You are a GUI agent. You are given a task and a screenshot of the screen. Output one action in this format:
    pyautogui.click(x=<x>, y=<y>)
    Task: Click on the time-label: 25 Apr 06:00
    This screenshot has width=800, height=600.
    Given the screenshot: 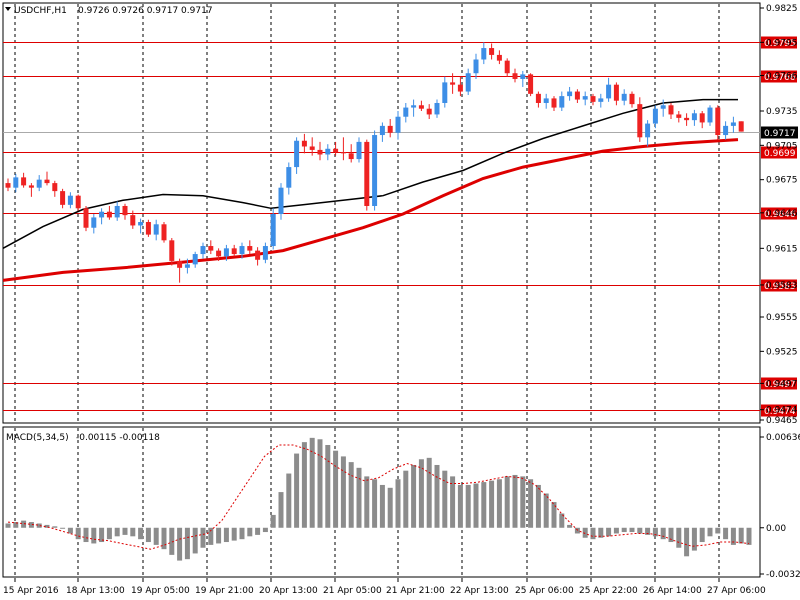 What is the action you would take?
    pyautogui.click(x=544, y=591)
    